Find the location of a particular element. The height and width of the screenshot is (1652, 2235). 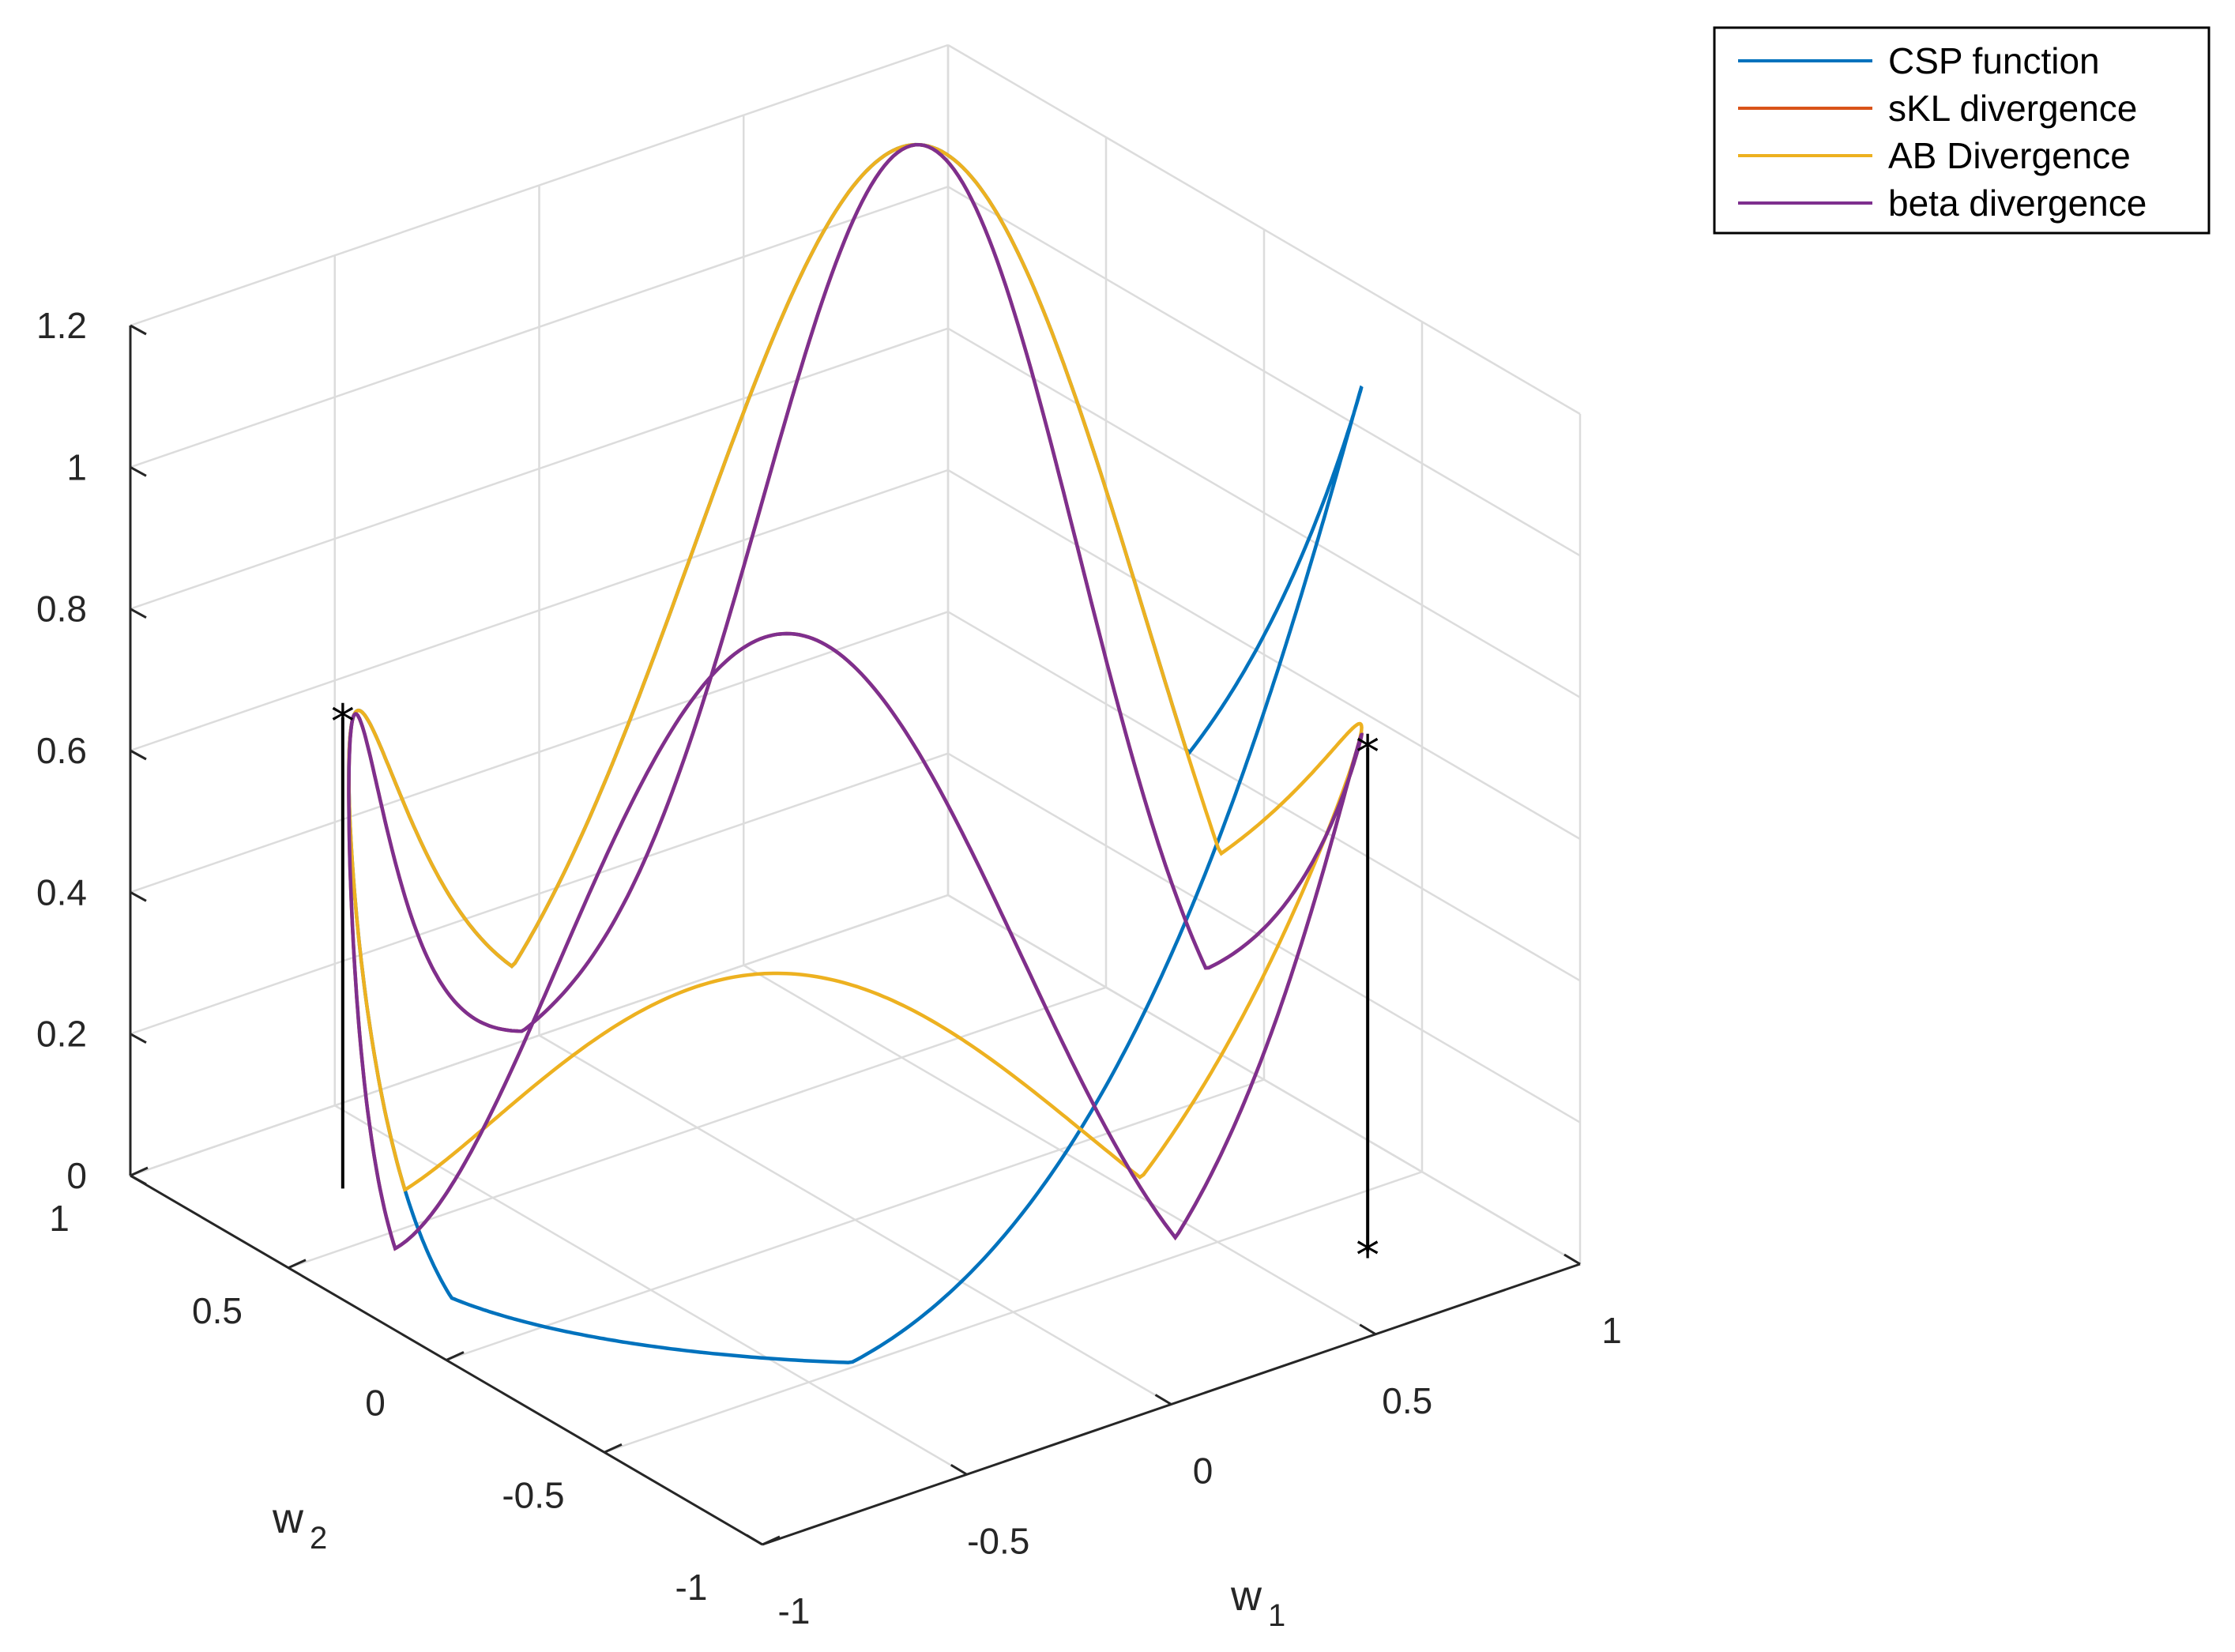

y-tick-label: -0.5 is located at coordinates (533, 1494).